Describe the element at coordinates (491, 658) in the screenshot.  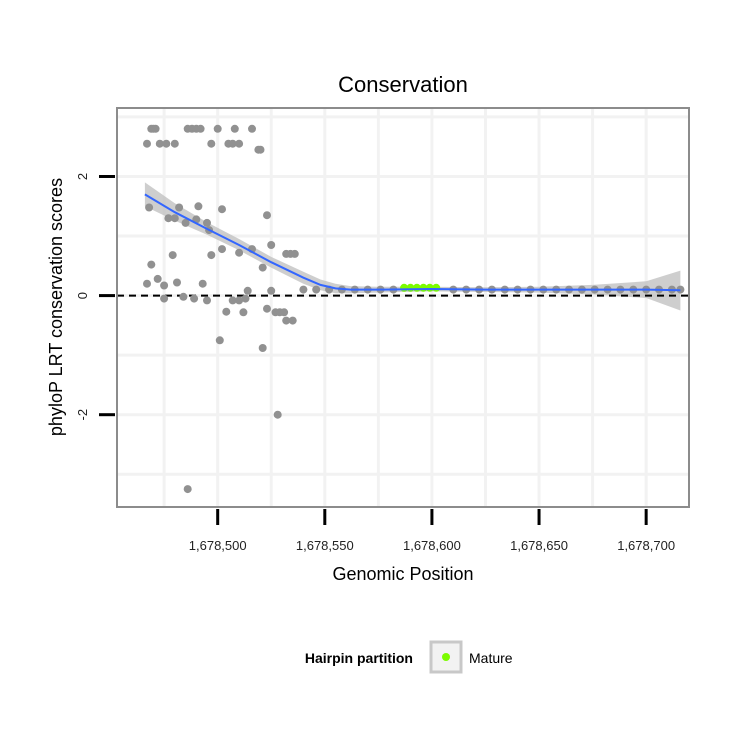
I see `legend-label-mature: Mature` at that location.